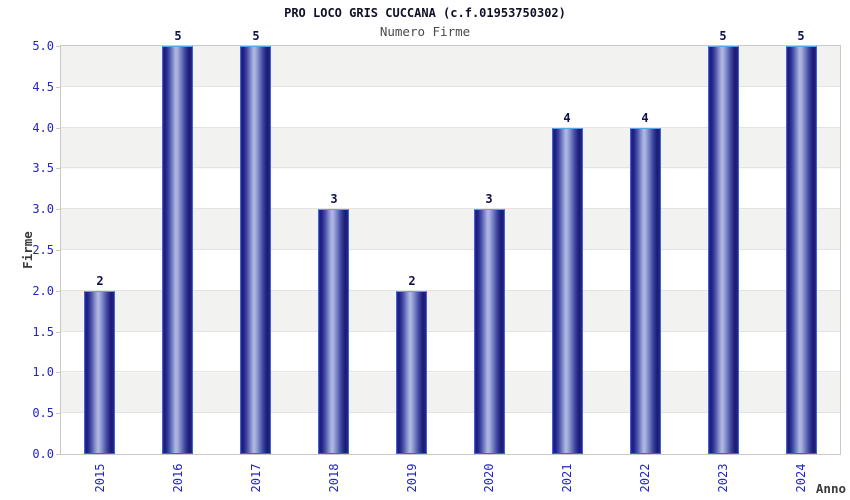  I want to click on bar-2015, so click(99, 372).